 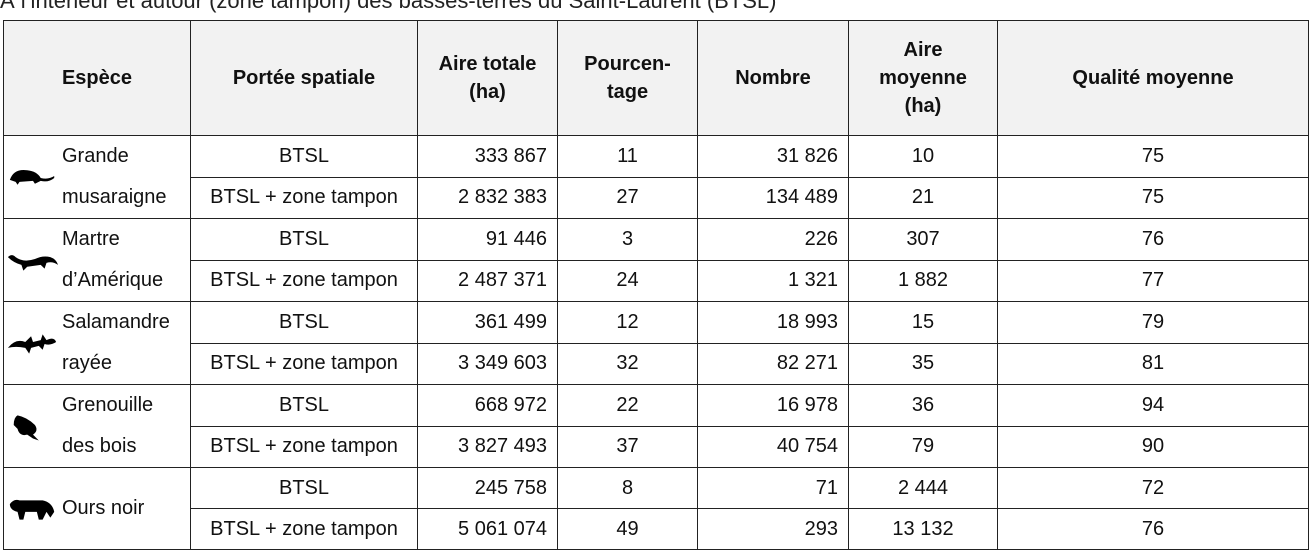 What do you see at coordinates (114, 176) in the screenshot?
I see `species-name: Grande musaraigne` at bounding box center [114, 176].